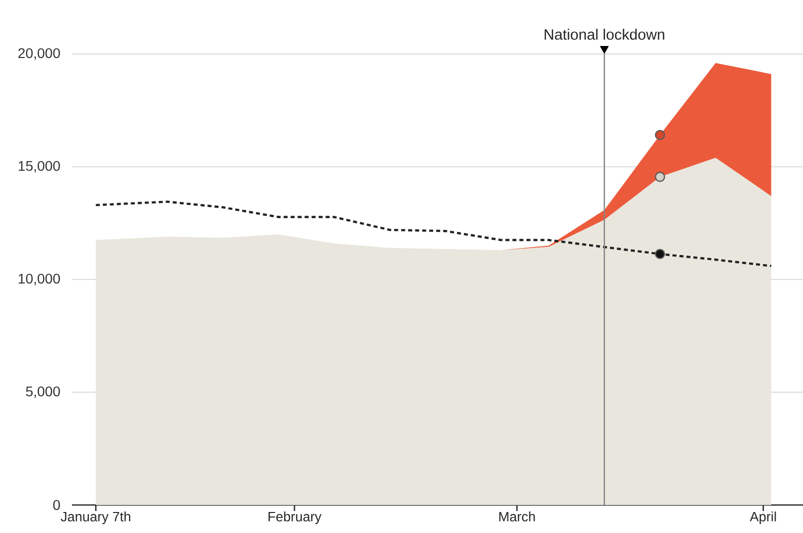  What do you see at coordinates (39, 54) in the screenshot?
I see `y-tick-label: 20,000` at bounding box center [39, 54].